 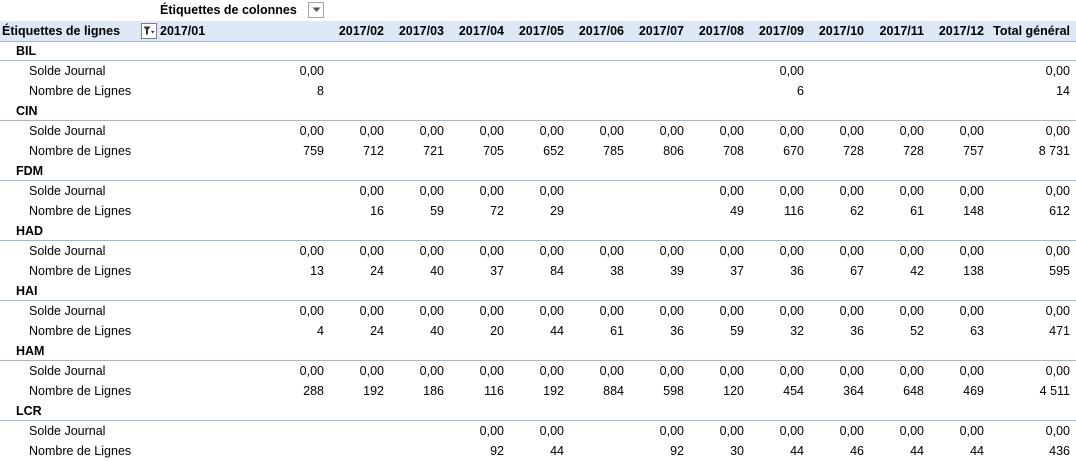 What do you see at coordinates (973, 271) in the screenshot?
I see `value-cell: 138` at bounding box center [973, 271].